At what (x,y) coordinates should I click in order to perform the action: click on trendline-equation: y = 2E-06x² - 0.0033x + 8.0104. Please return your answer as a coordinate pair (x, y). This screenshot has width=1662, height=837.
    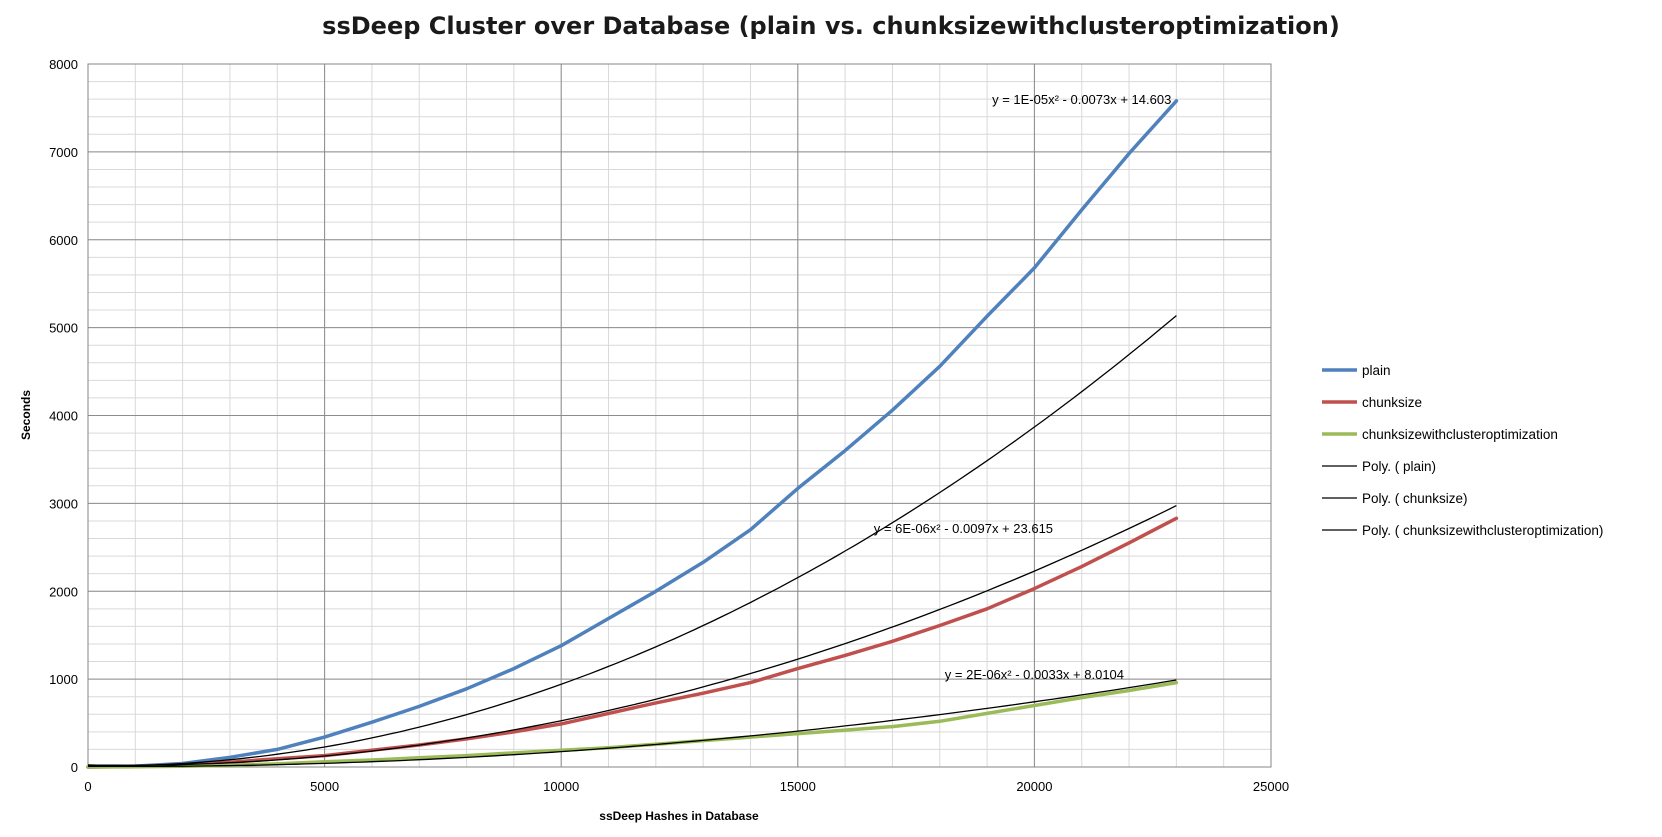
    Looking at the image, I should click on (1034, 674).